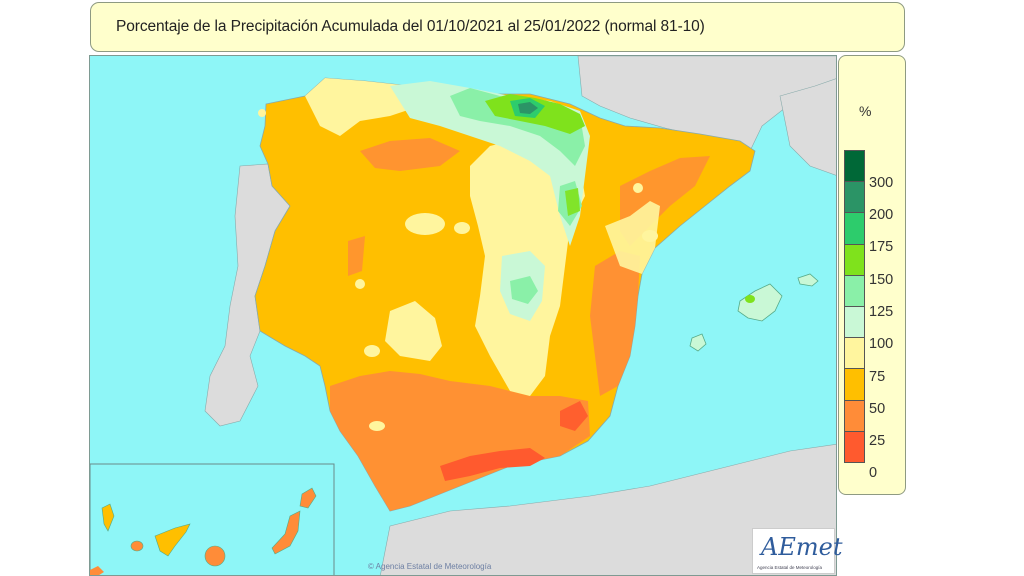 The image size is (1024, 576). I want to click on legend-label: 75, so click(877, 377).